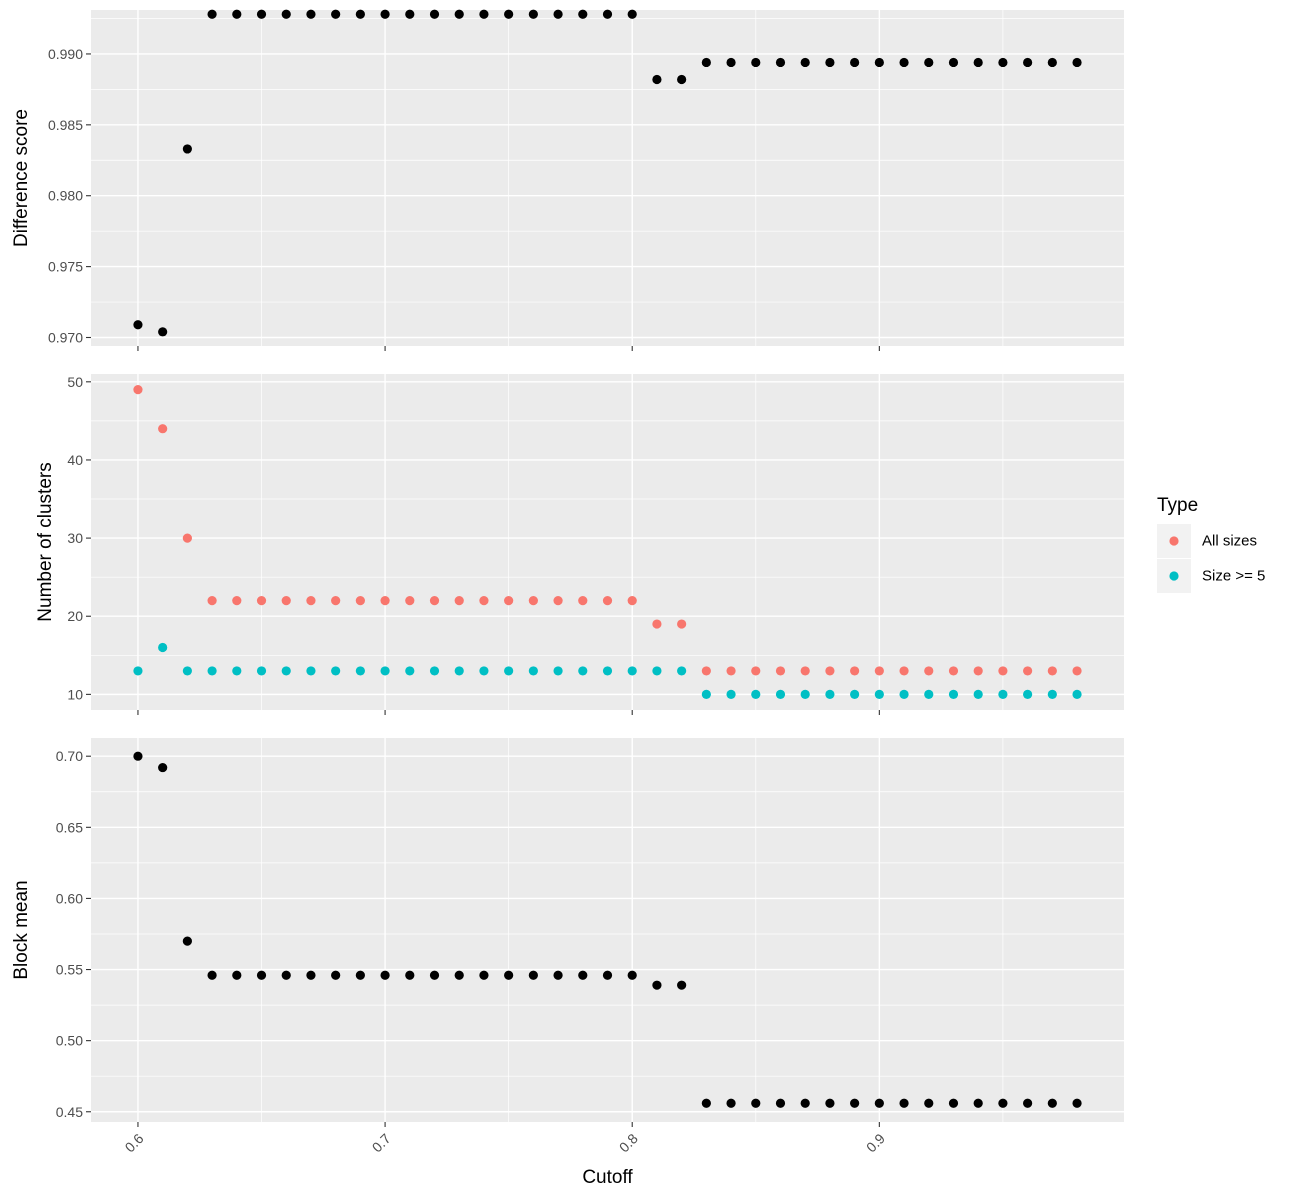 The width and height of the screenshot is (1300, 1200). I want to click on x-axis-title: Cutoff, so click(607, 1177).